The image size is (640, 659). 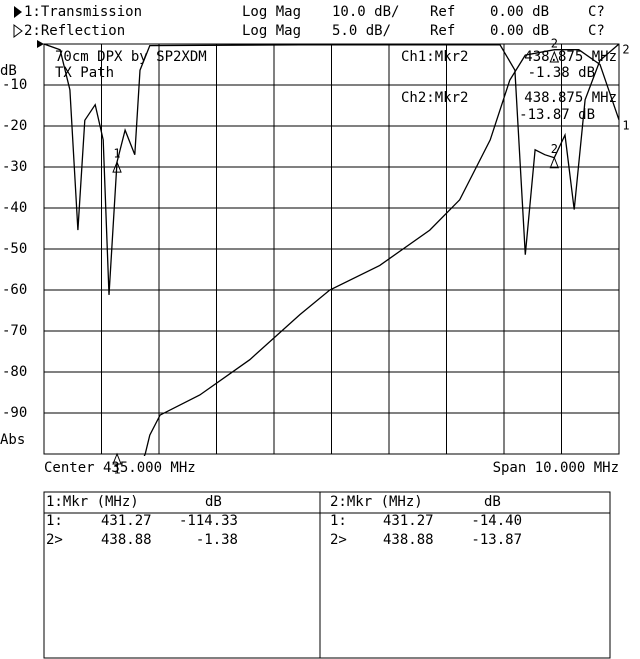 What do you see at coordinates (84, 73) in the screenshot?
I see `chart-subtitle: TX Path` at bounding box center [84, 73].